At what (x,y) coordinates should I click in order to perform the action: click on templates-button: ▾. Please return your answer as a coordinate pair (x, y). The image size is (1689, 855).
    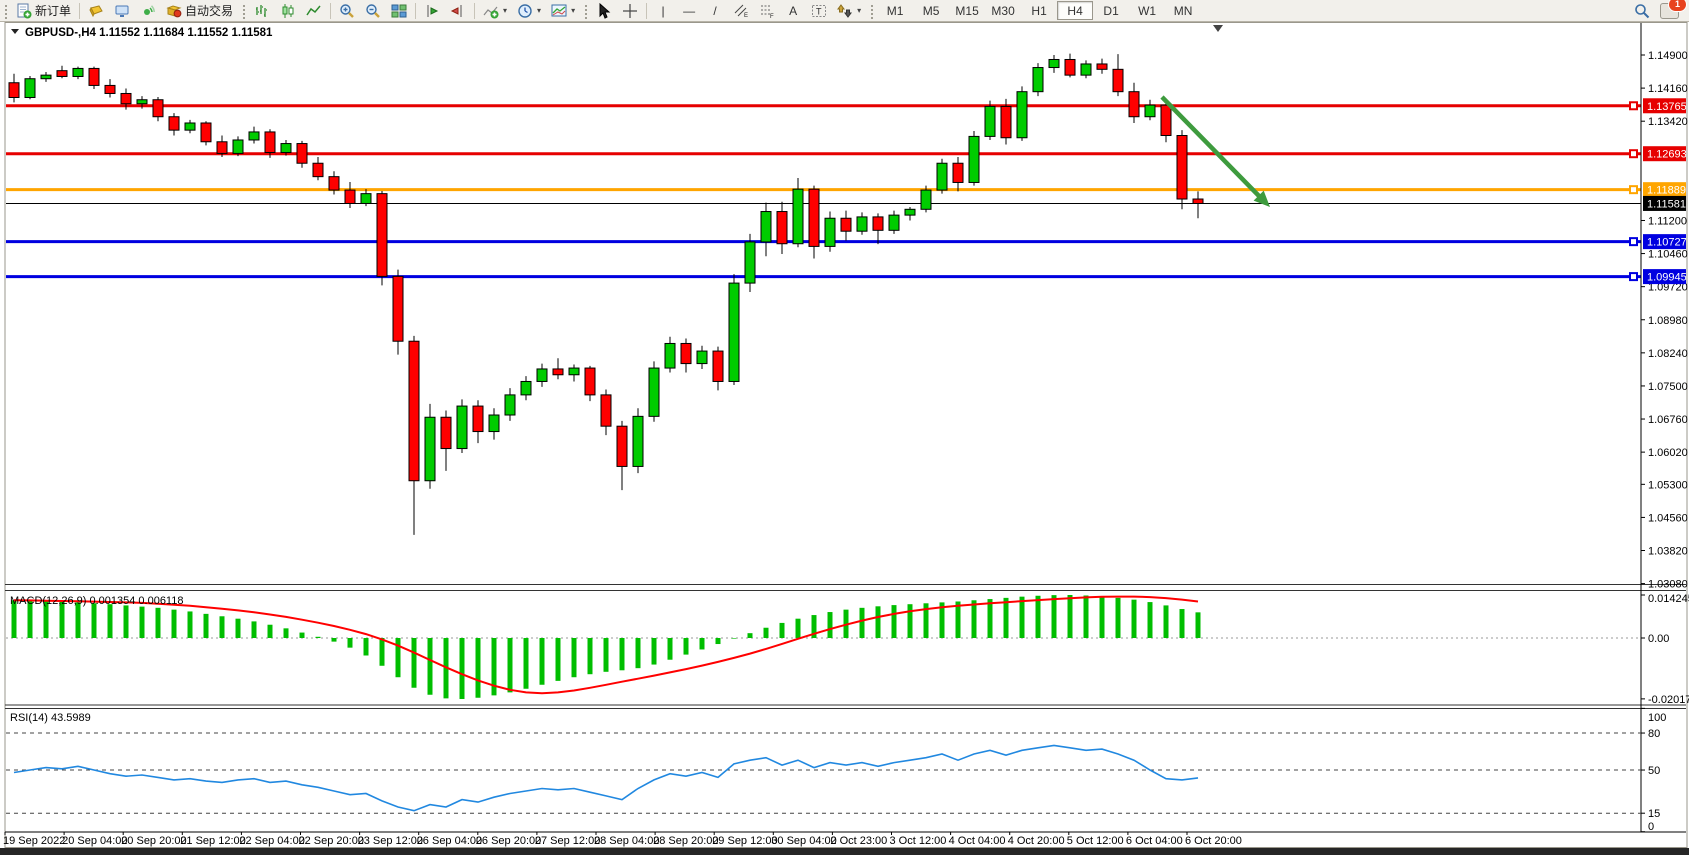
    Looking at the image, I should click on (563, 10).